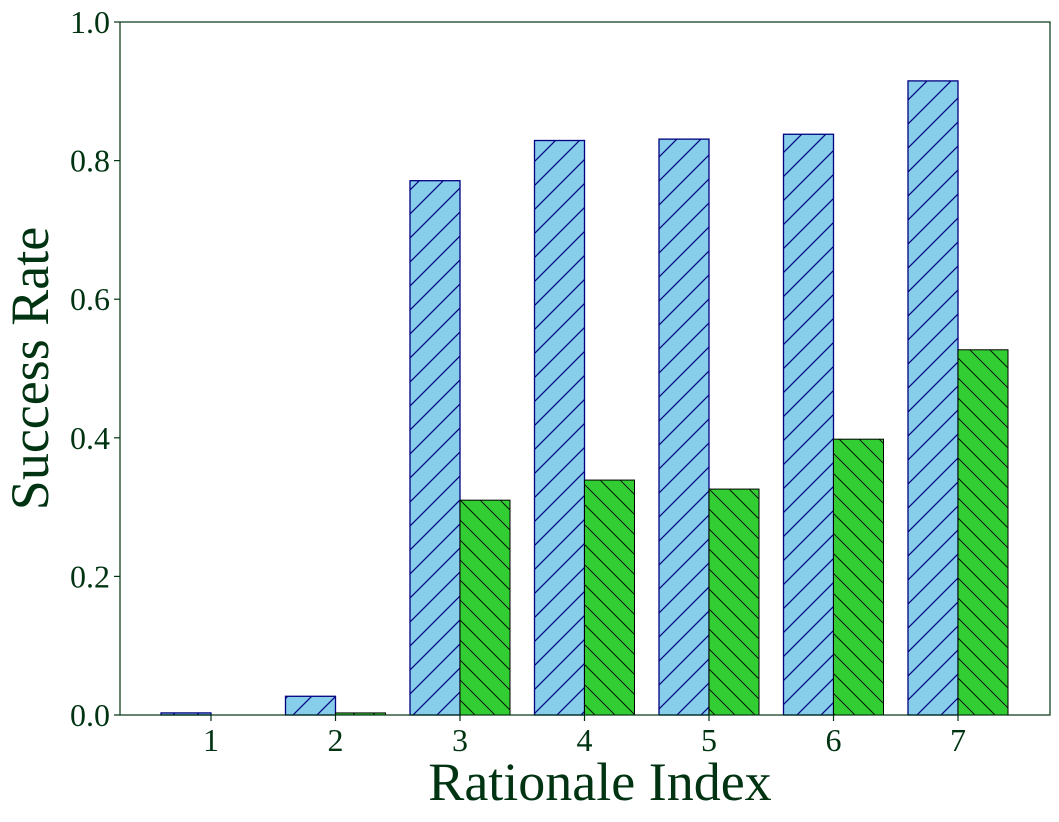  Describe the element at coordinates (90, 576) in the screenshot. I see `y-tick-label: 0.2` at that location.